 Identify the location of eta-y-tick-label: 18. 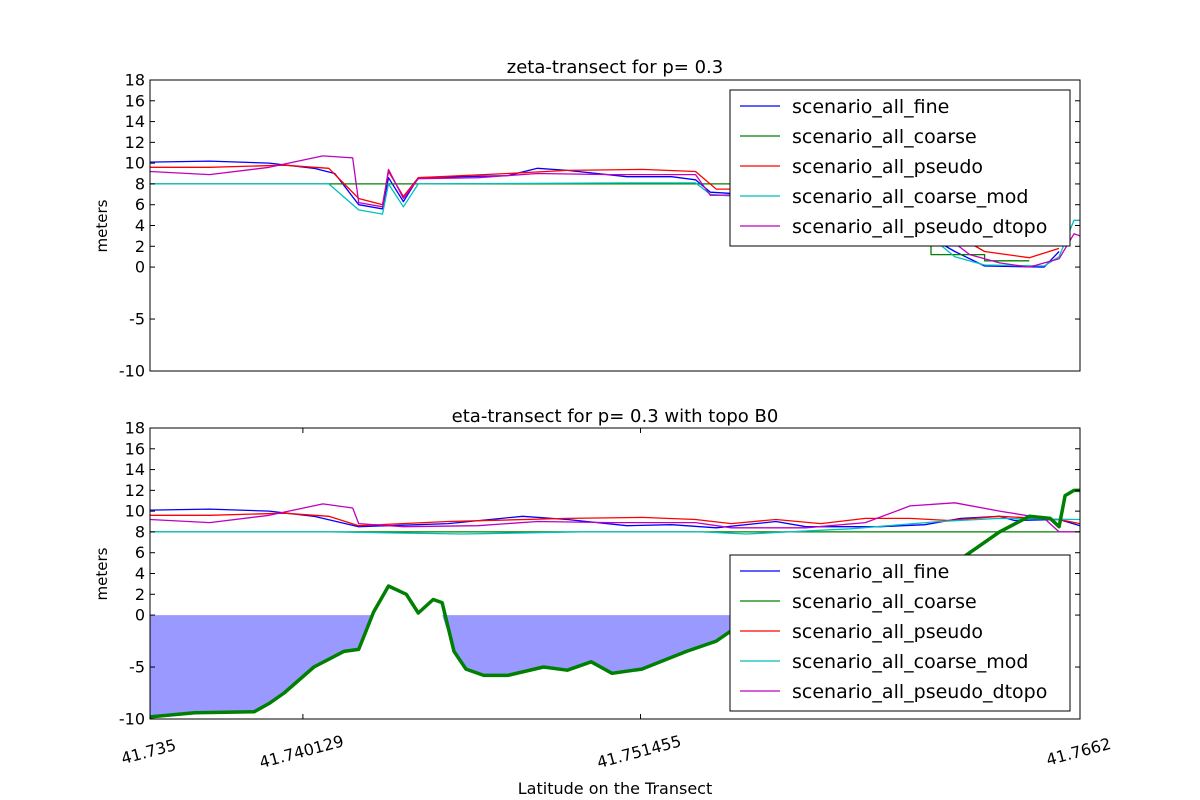
(135, 428).